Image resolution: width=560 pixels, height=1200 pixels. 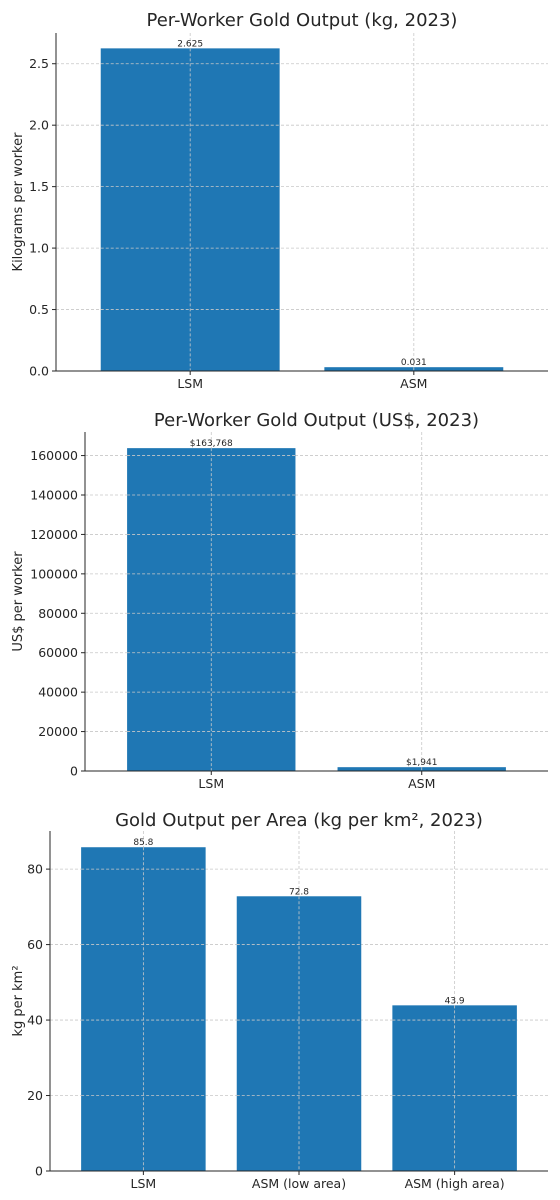 I want to click on data-label: $163,768, so click(x=211, y=444).